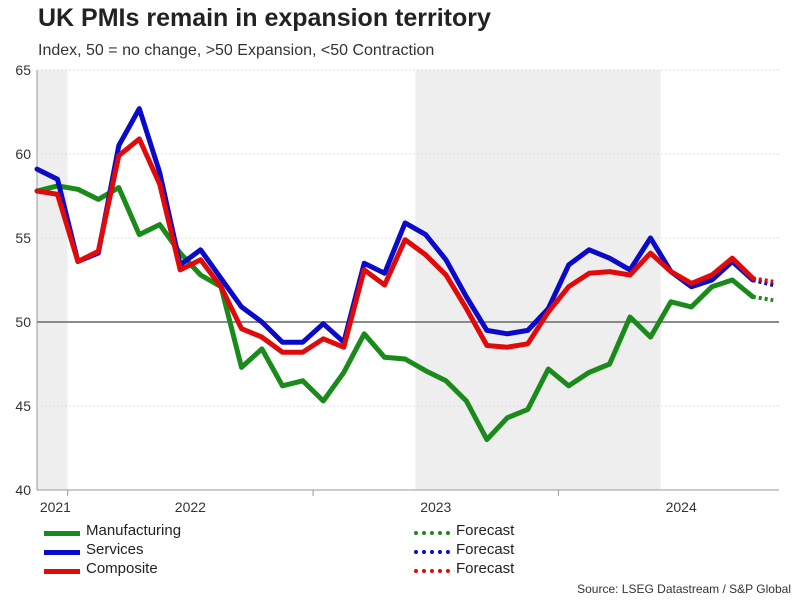  I want to click on y-tick-label-40: 40, so click(23, 490).